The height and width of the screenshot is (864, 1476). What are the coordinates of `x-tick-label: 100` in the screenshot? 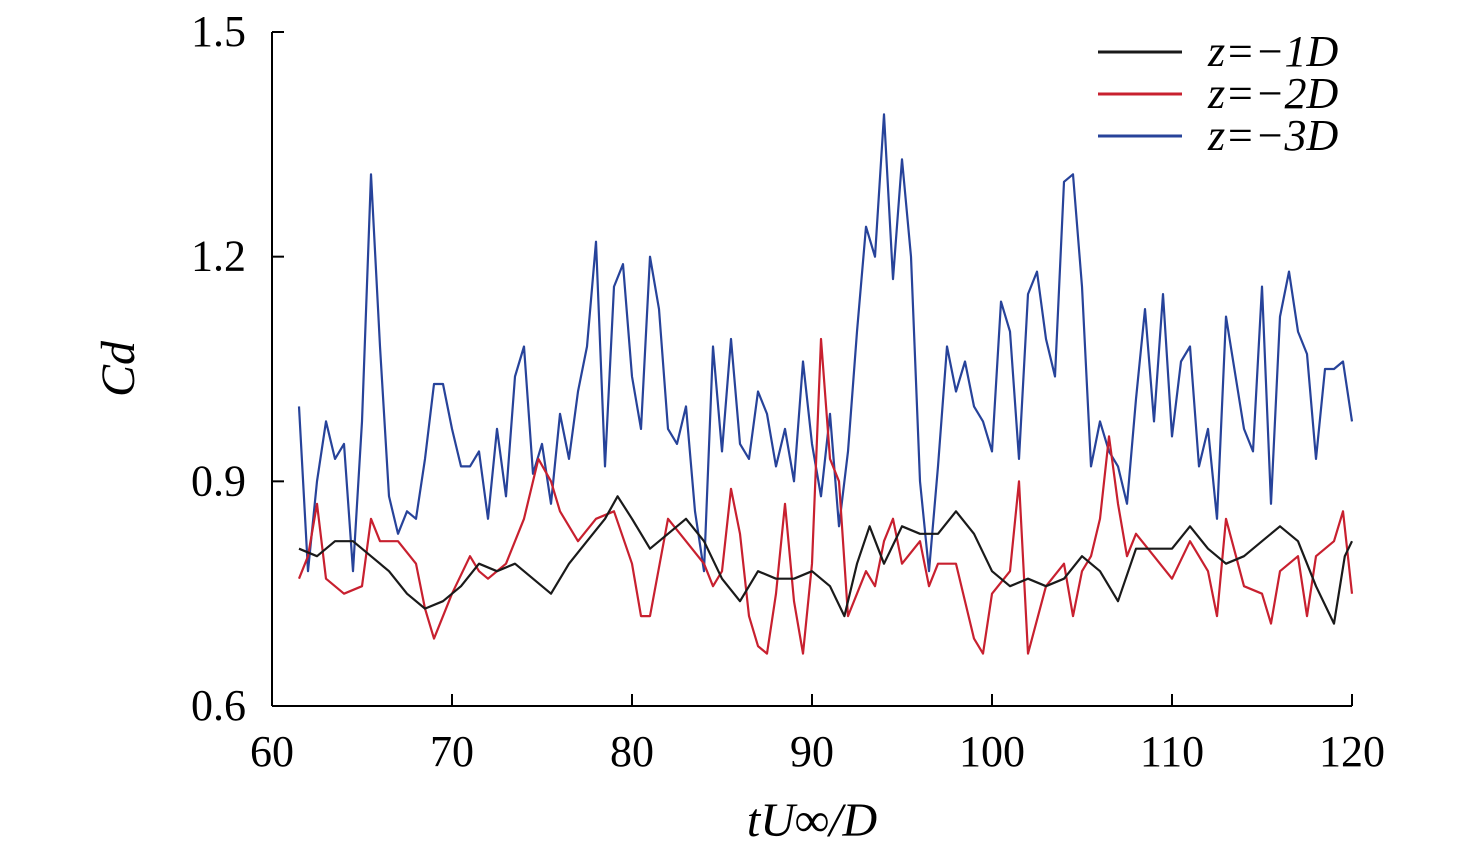 It's located at (992, 751).